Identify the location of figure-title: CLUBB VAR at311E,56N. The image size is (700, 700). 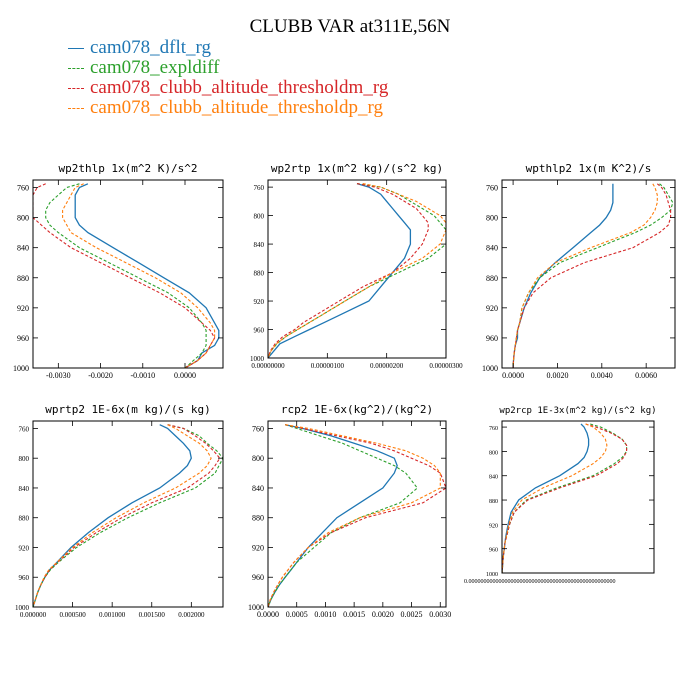
(350, 26).